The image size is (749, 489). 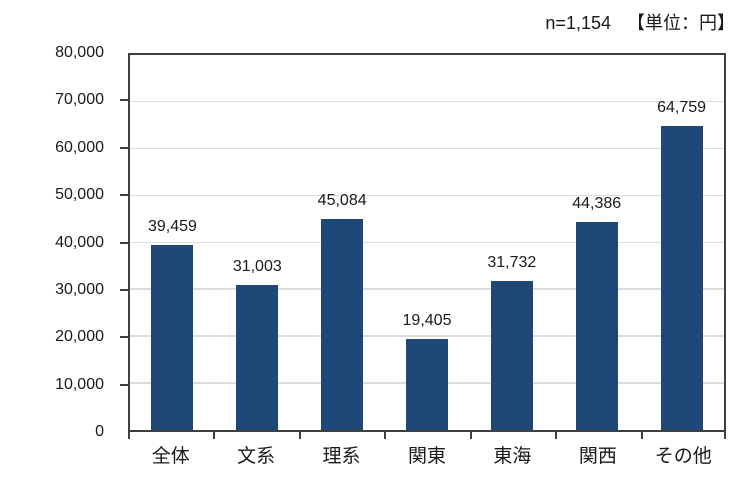 I want to click on y-axis-label: 40,000, so click(x=79, y=242).